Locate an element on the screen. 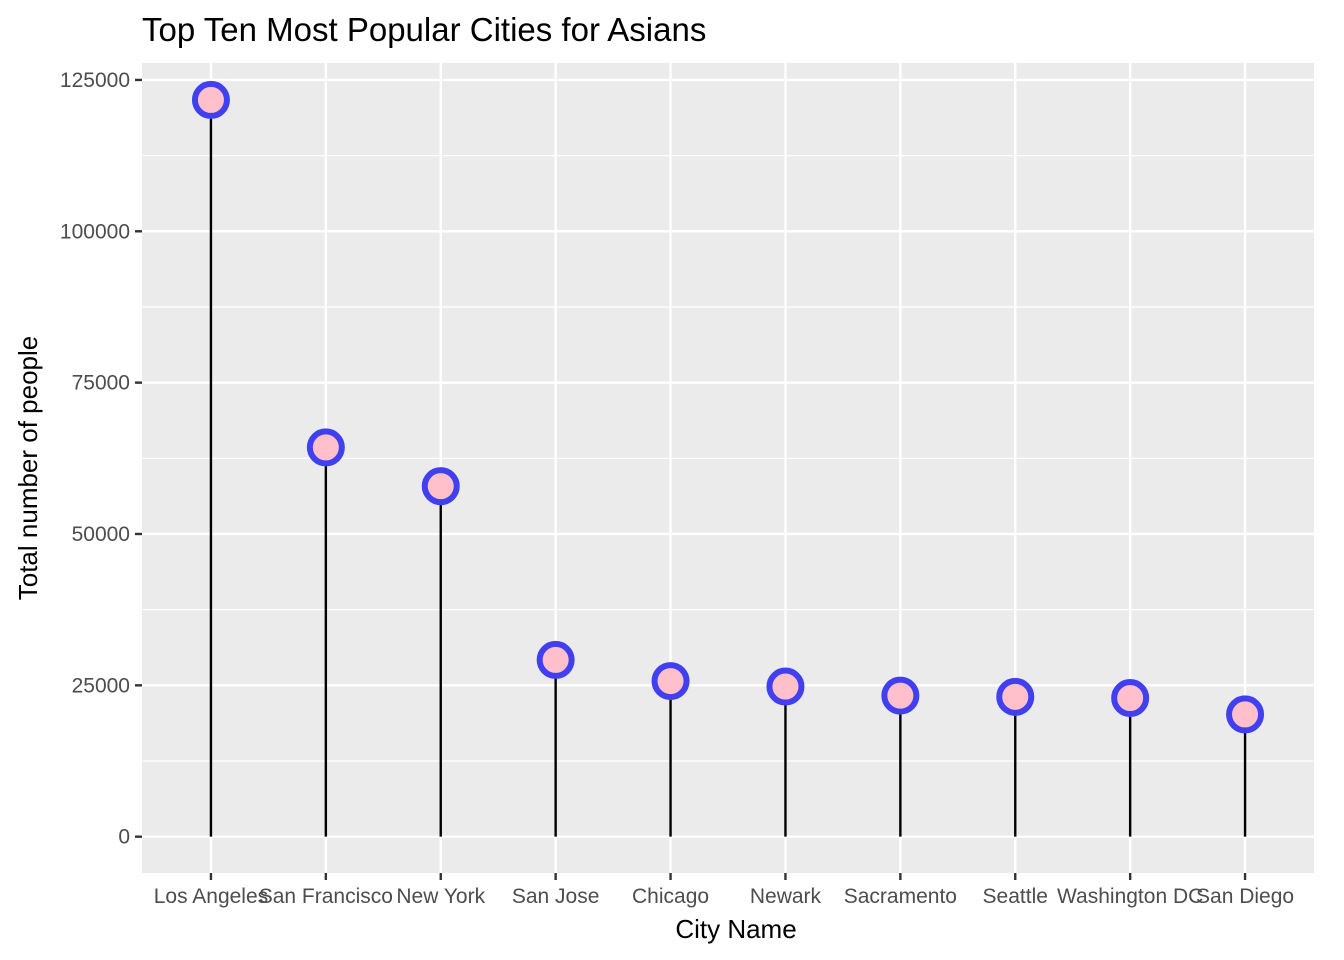 This screenshot has width=1344, height=960. y-axis-title: Total number of people is located at coordinates (28, 468).